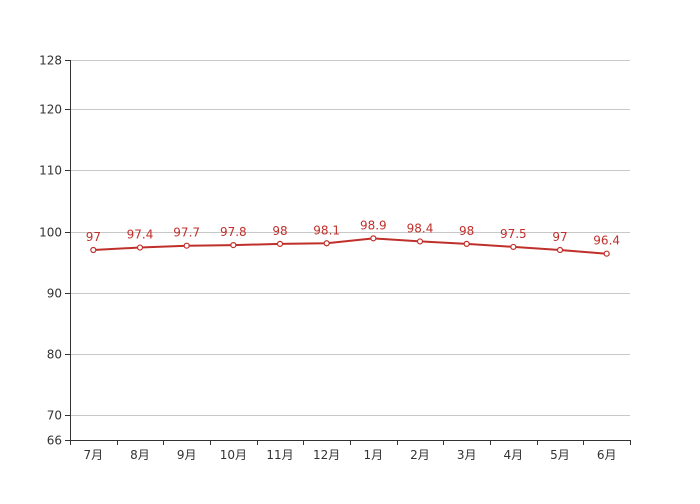  I want to click on data-points, so click(350, 246).